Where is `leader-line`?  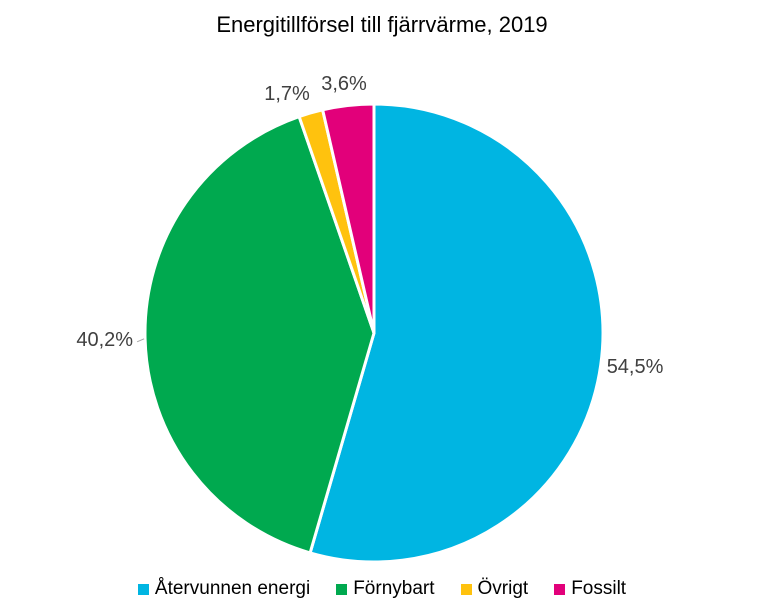
leader-line is located at coordinates (140, 340).